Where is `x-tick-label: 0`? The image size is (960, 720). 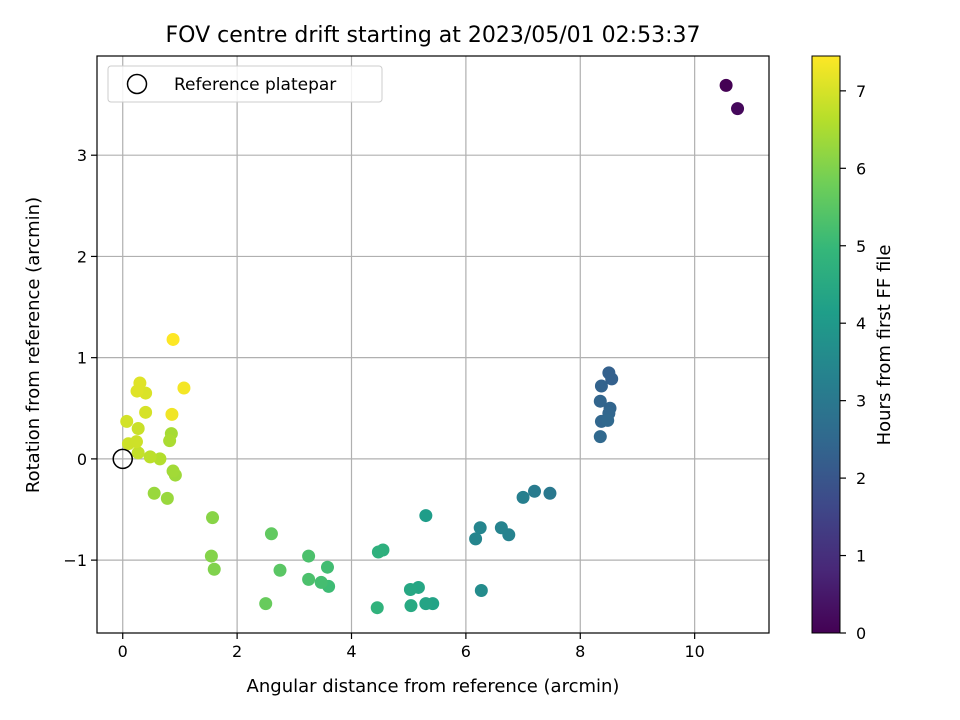
x-tick-label: 0 is located at coordinates (123, 651).